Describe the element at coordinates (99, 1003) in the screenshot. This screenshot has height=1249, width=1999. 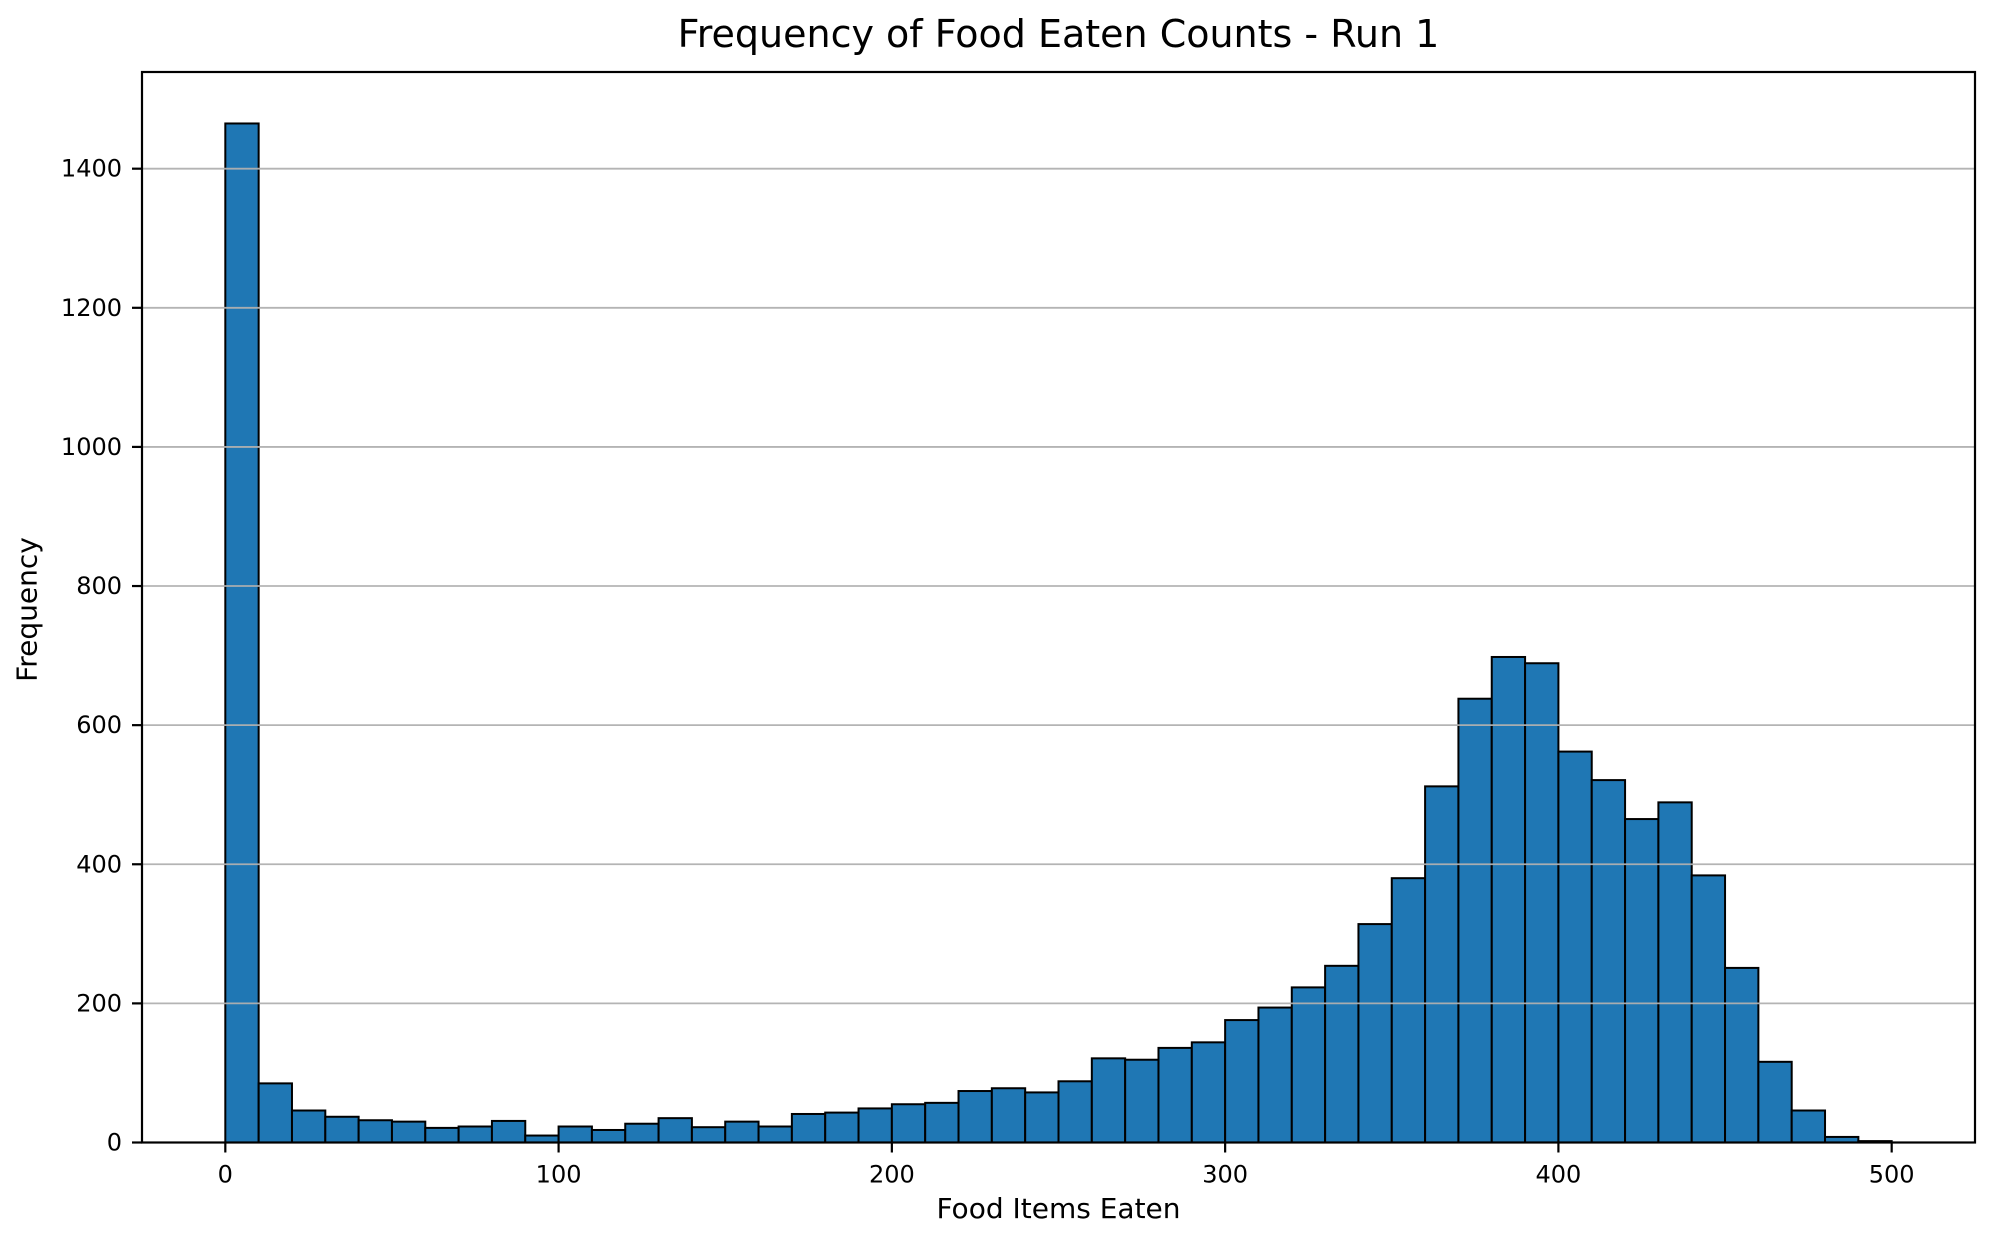
I see `y-tick-label: 200` at that location.